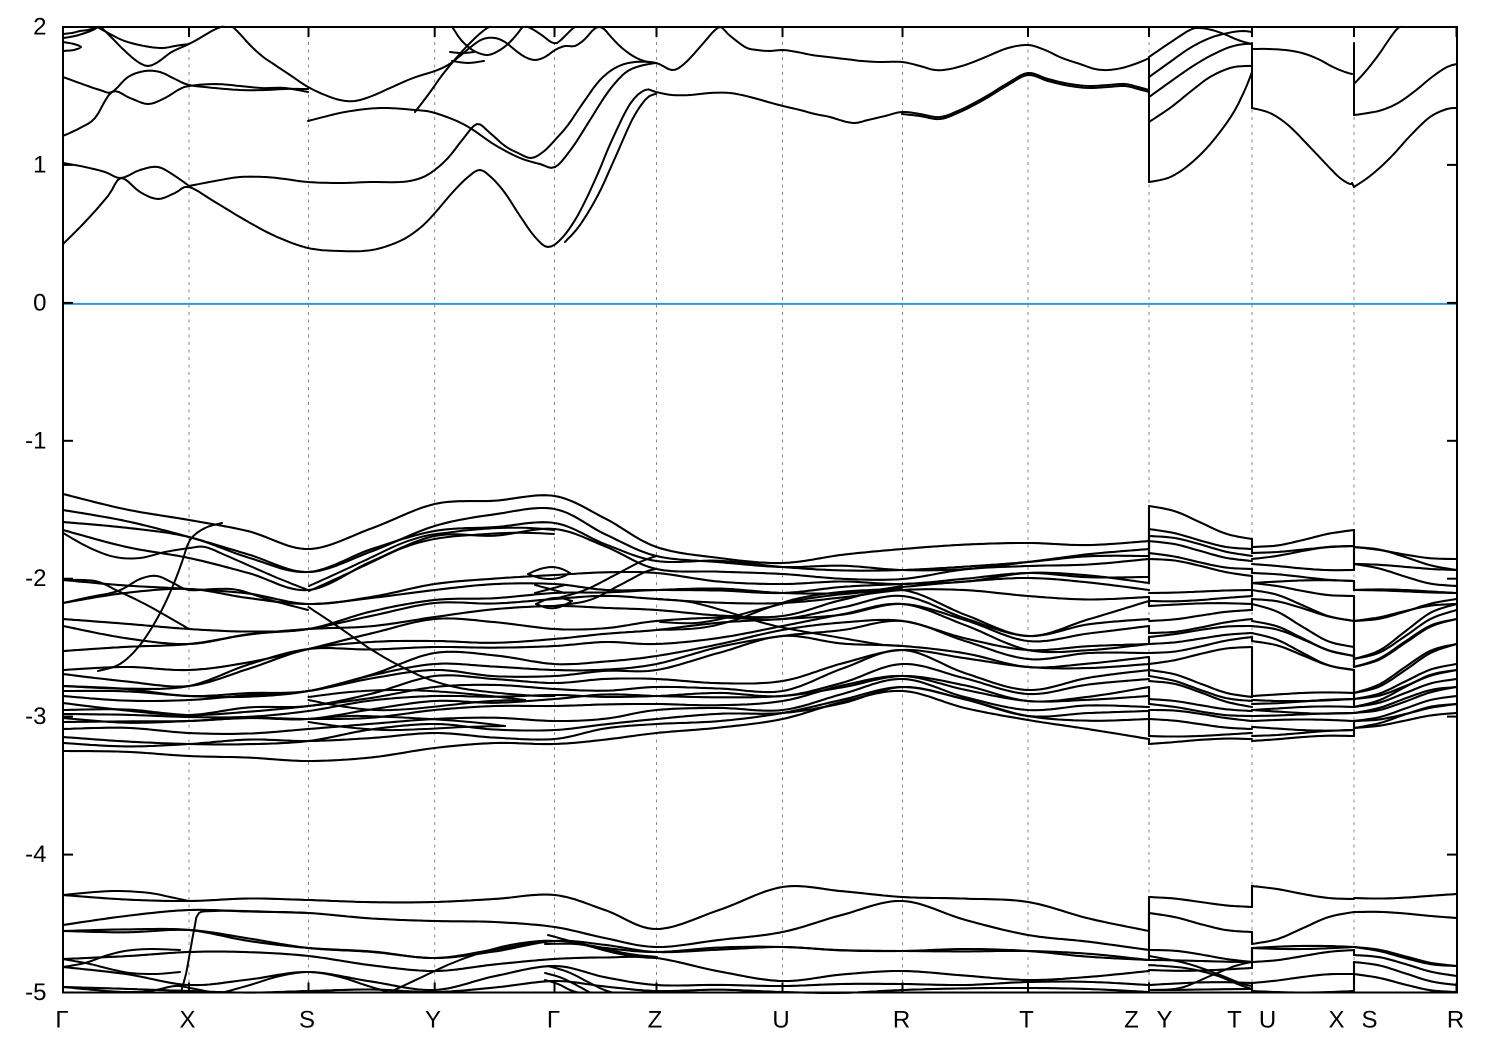  I want to click on svg-text: -1, so click(35, 440).